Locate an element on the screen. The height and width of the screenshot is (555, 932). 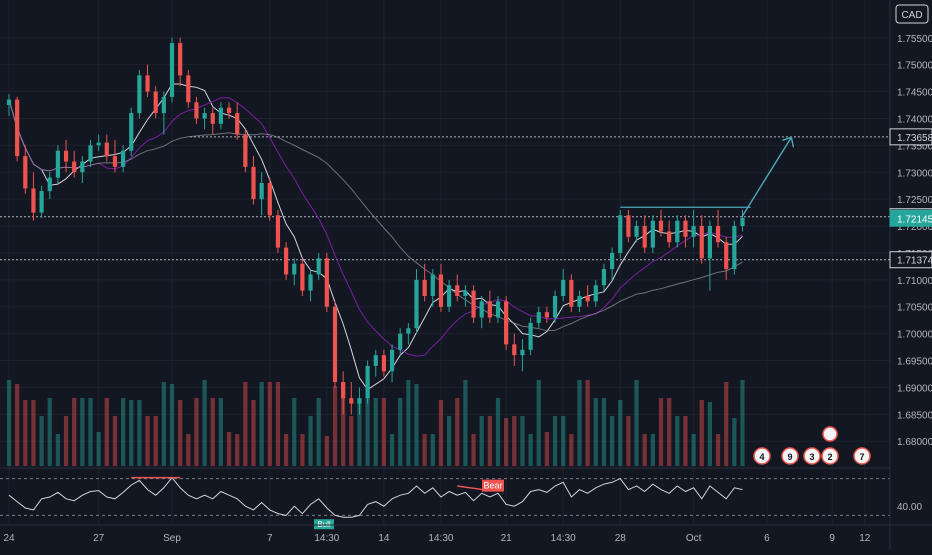
rsi-line is located at coordinates (375, 497).